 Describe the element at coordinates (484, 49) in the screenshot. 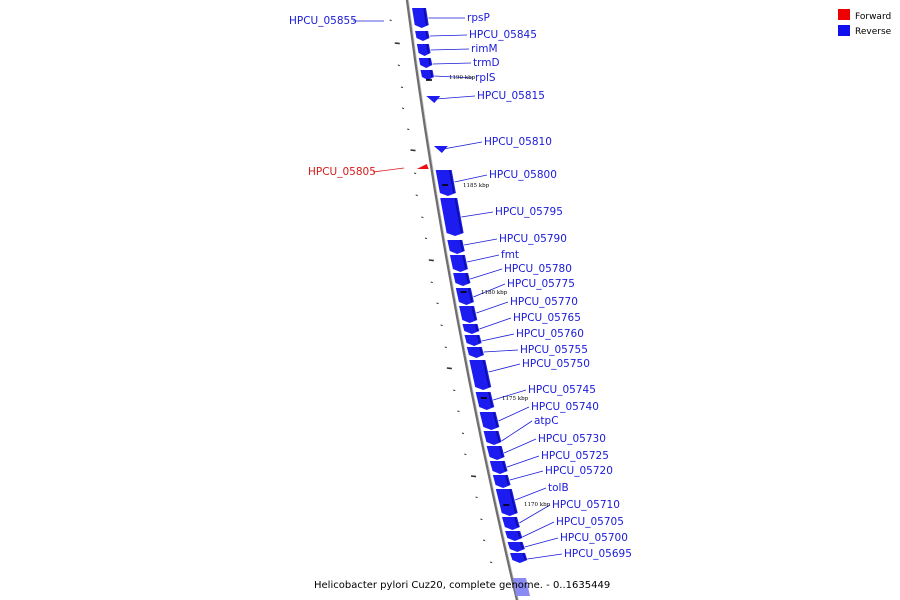

I see `gene-label: rimM` at that location.